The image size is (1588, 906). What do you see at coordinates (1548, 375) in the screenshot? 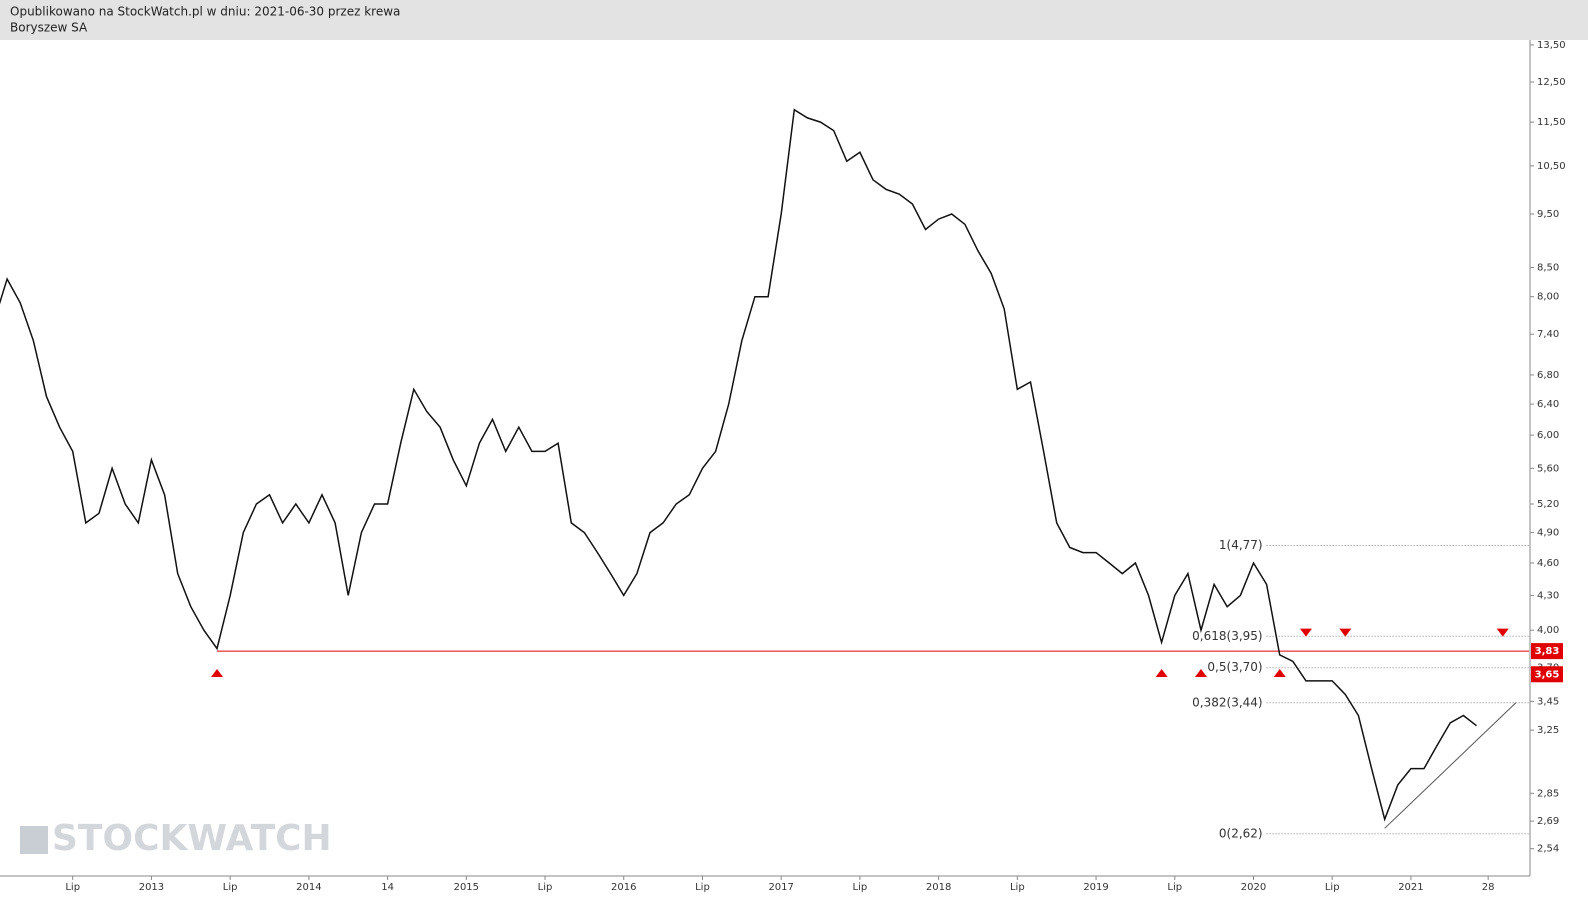
I see `y-tick-label: 6,80` at bounding box center [1548, 375].